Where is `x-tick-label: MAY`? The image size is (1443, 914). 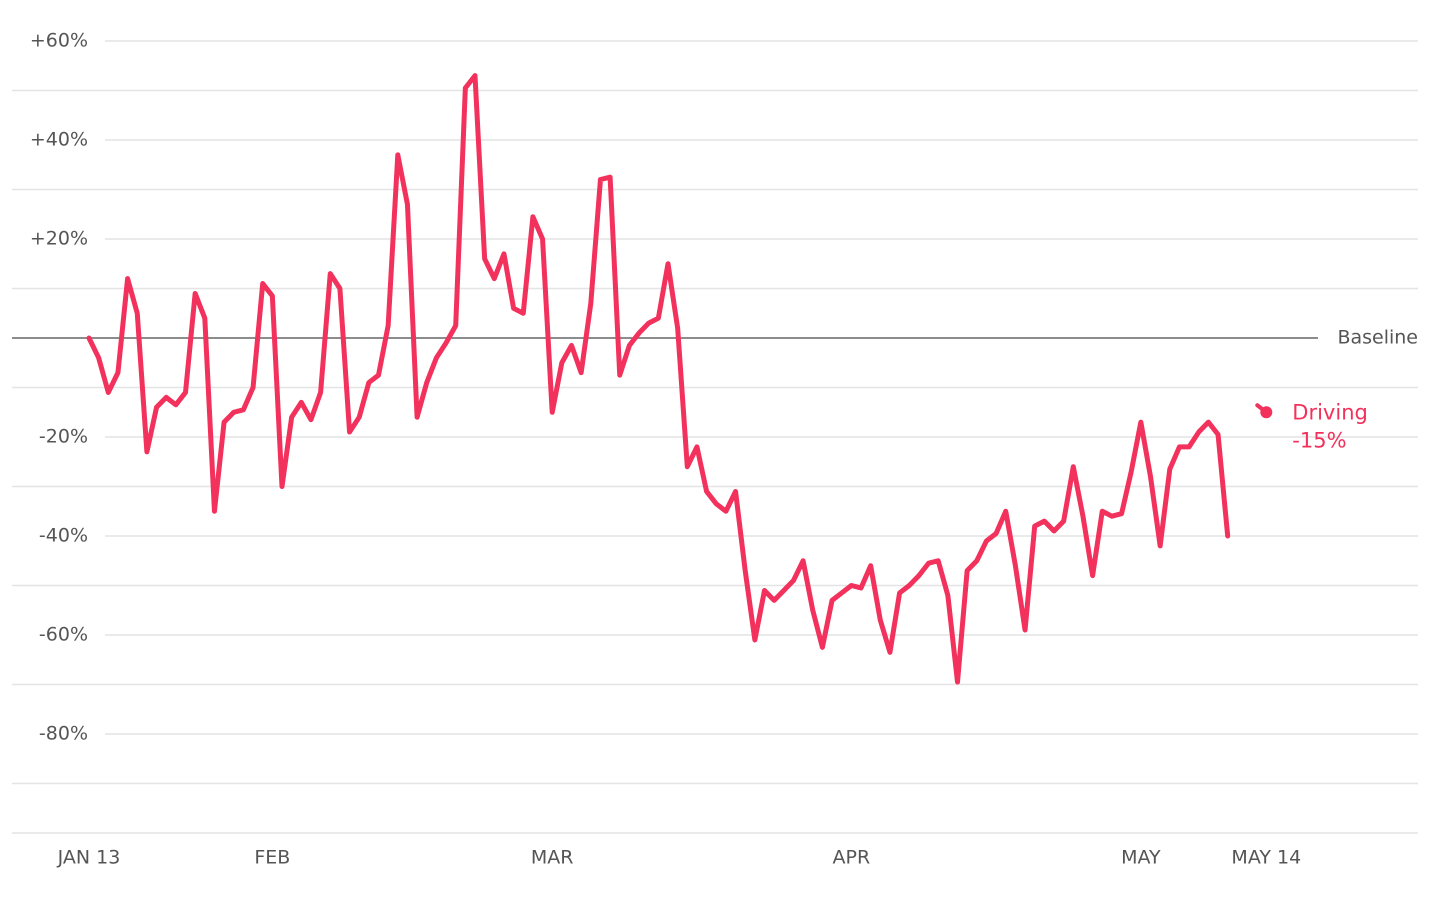
x-tick-label: MAY is located at coordinates (1141, 858).